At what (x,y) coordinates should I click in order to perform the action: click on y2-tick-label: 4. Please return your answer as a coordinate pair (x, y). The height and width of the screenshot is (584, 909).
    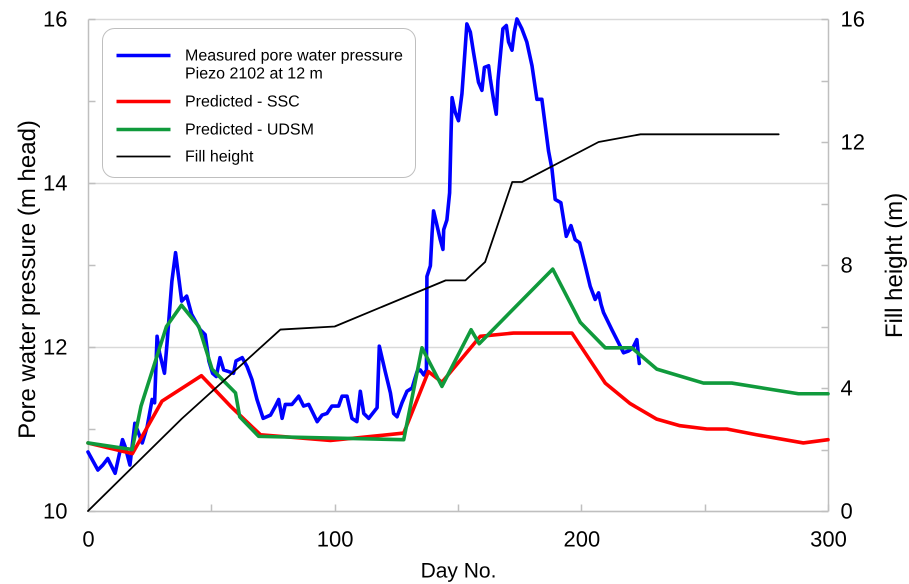
    Looking at the image, I should click on (846, 388).